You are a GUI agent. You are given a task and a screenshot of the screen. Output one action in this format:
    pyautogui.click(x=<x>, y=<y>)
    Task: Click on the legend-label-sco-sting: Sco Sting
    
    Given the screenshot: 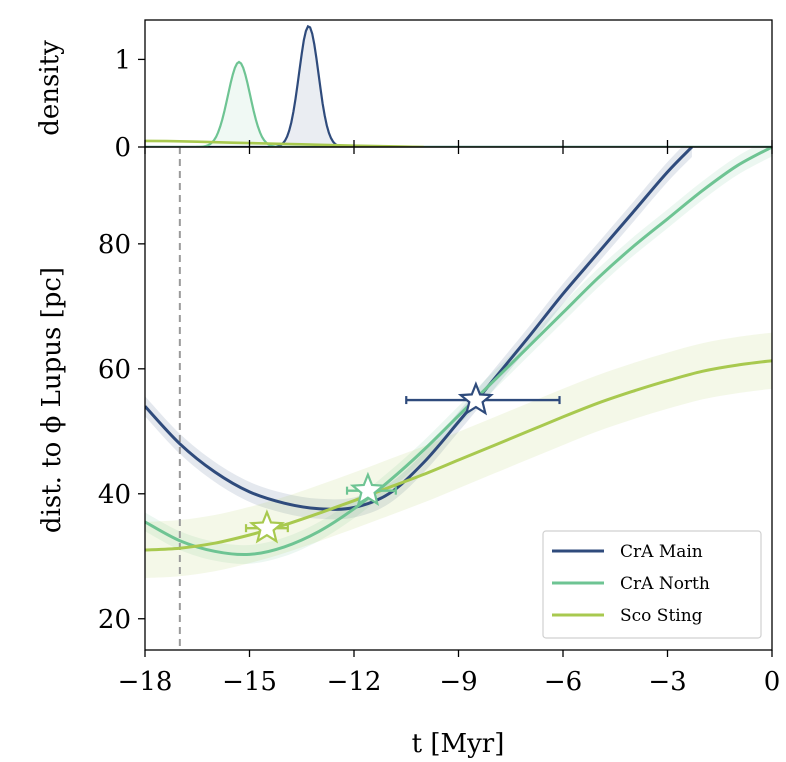 What is the action you would take?
    pyautogui.click(x=661, y=616)
    